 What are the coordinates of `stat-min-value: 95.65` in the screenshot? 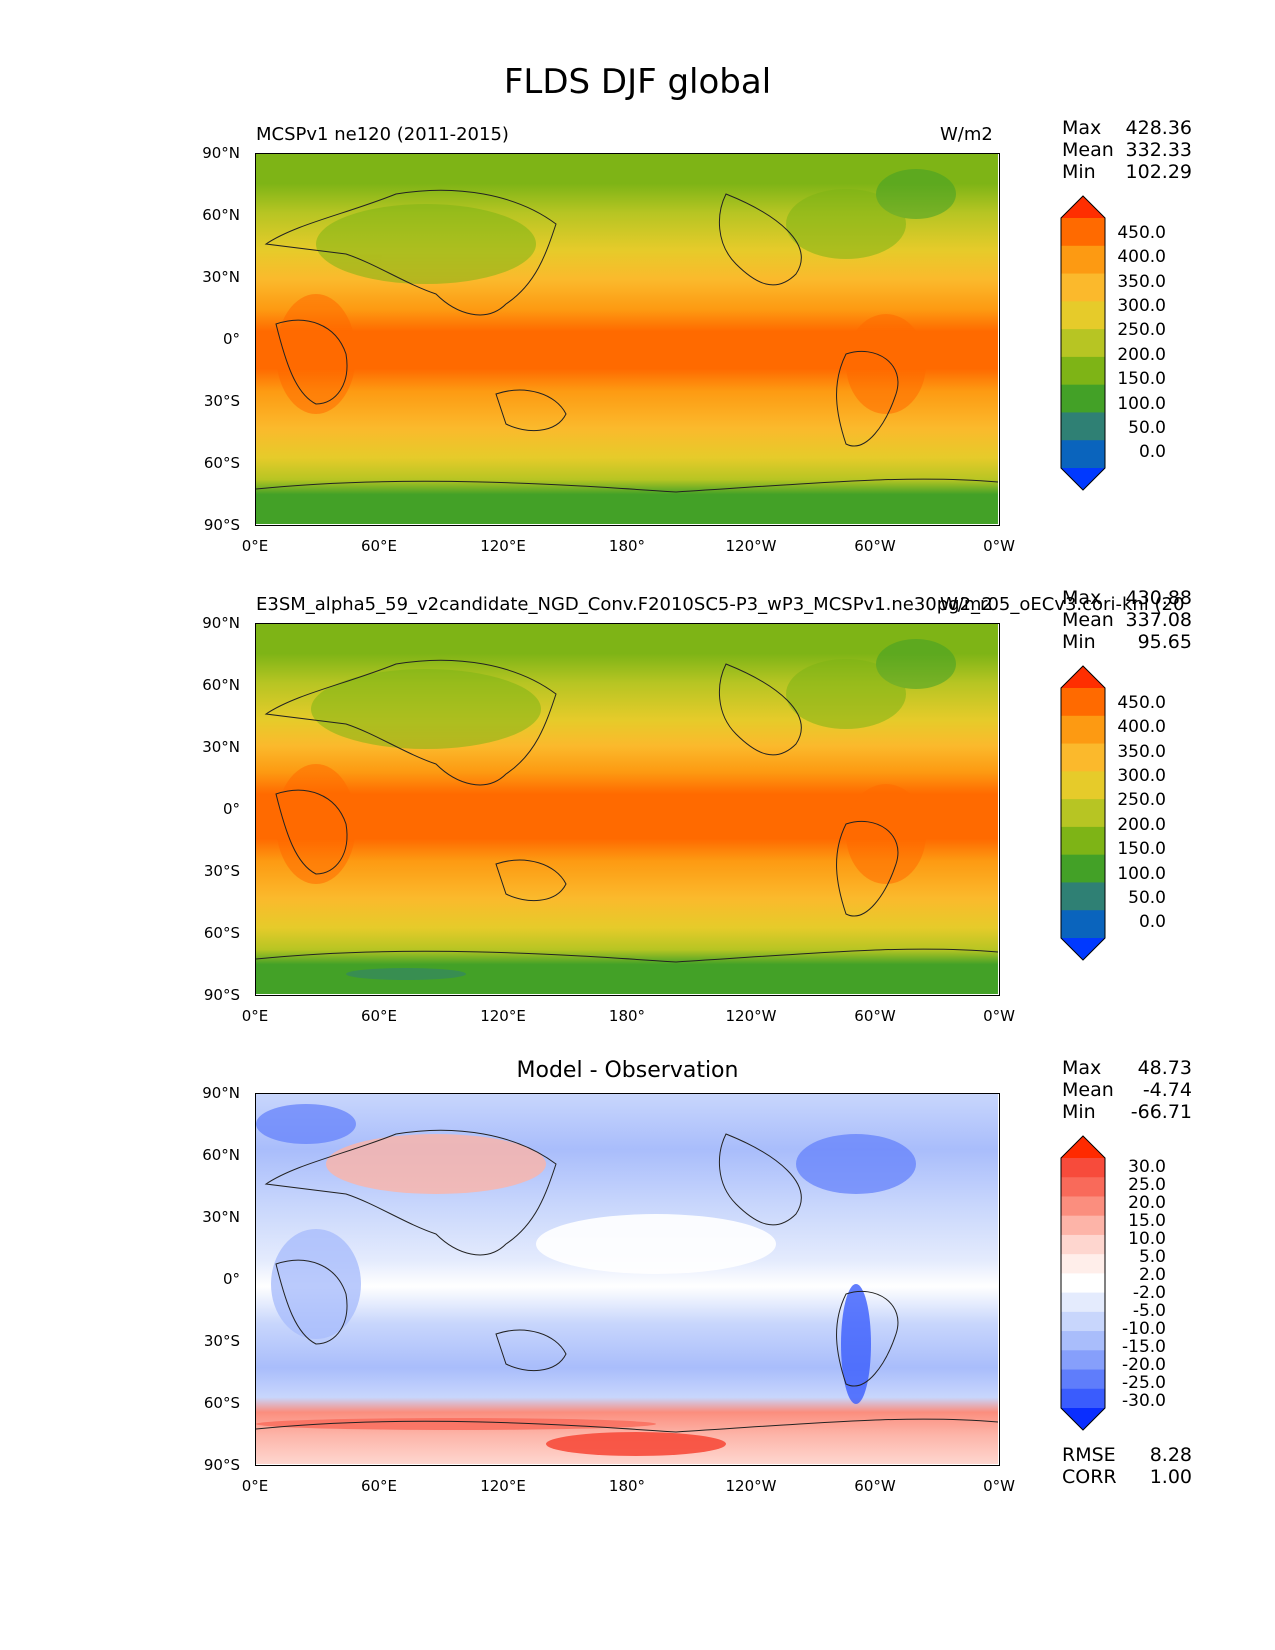 It's located at (1164, 642).